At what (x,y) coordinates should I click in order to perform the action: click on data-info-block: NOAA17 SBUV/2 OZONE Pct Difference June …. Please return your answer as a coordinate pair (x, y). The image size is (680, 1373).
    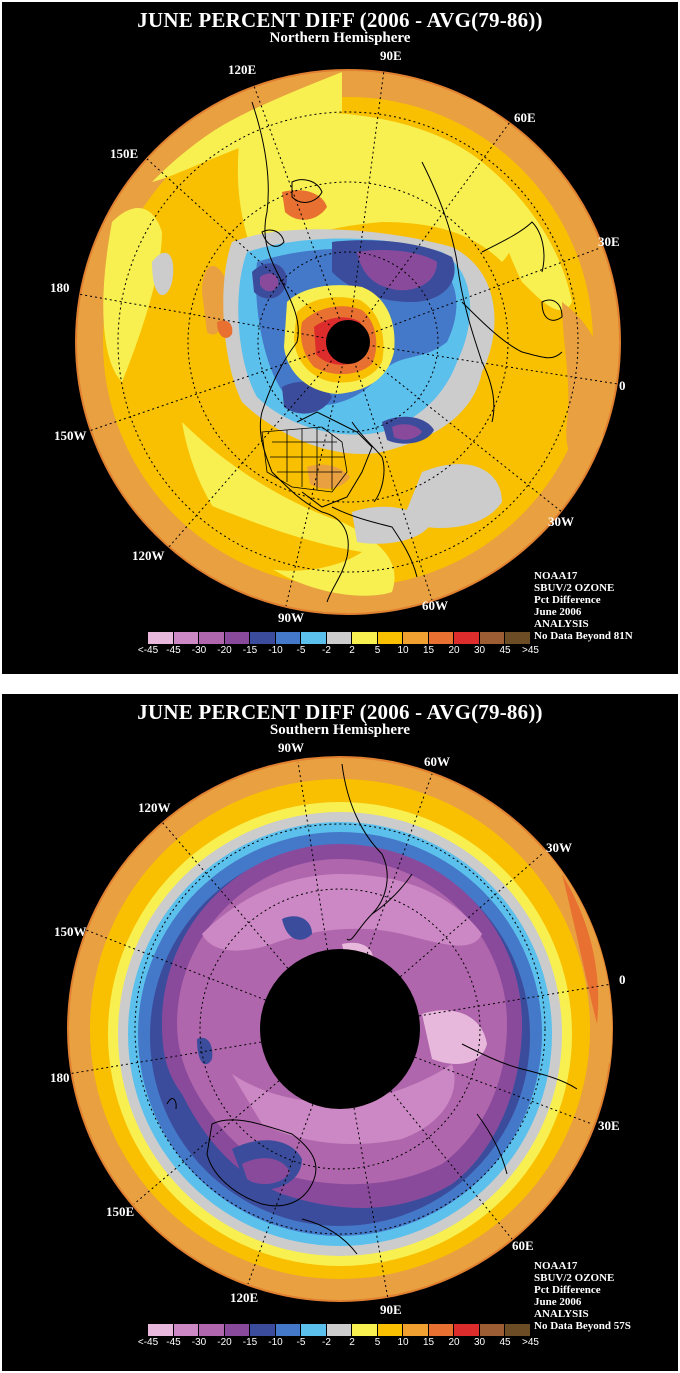
    Looking at the image, I should click on (583, 606).